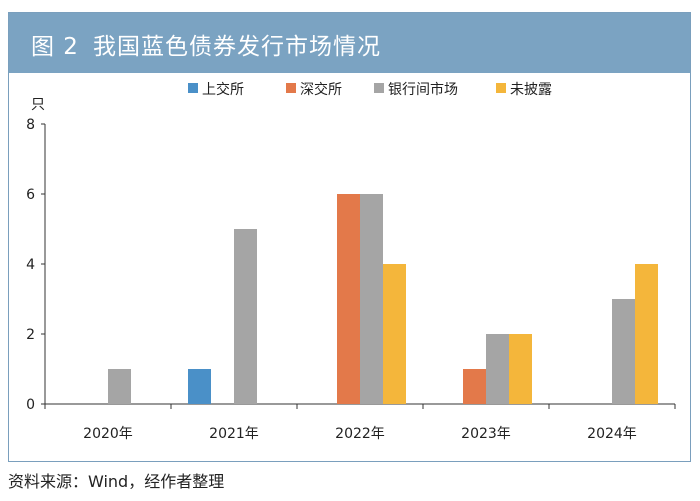  I want to click on legend-label-未披露: 未披露, so click(531, 90).